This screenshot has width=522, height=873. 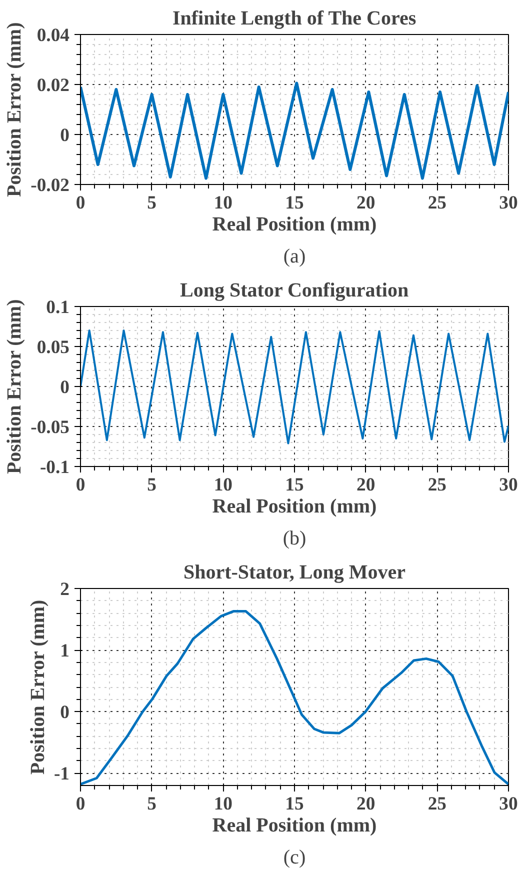 What do you see at coordinates (50, 427) in the screenshot?
I see `y-tick-label: -0.05` at bounding box center [50, 427].